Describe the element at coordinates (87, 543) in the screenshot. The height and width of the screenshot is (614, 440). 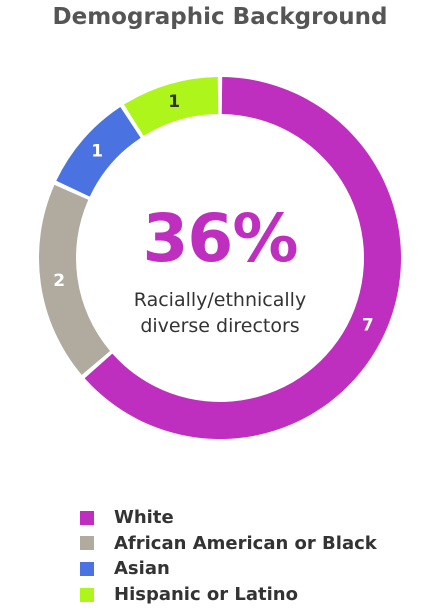
I see `legend-swatch-african-american-or-black` at that location.